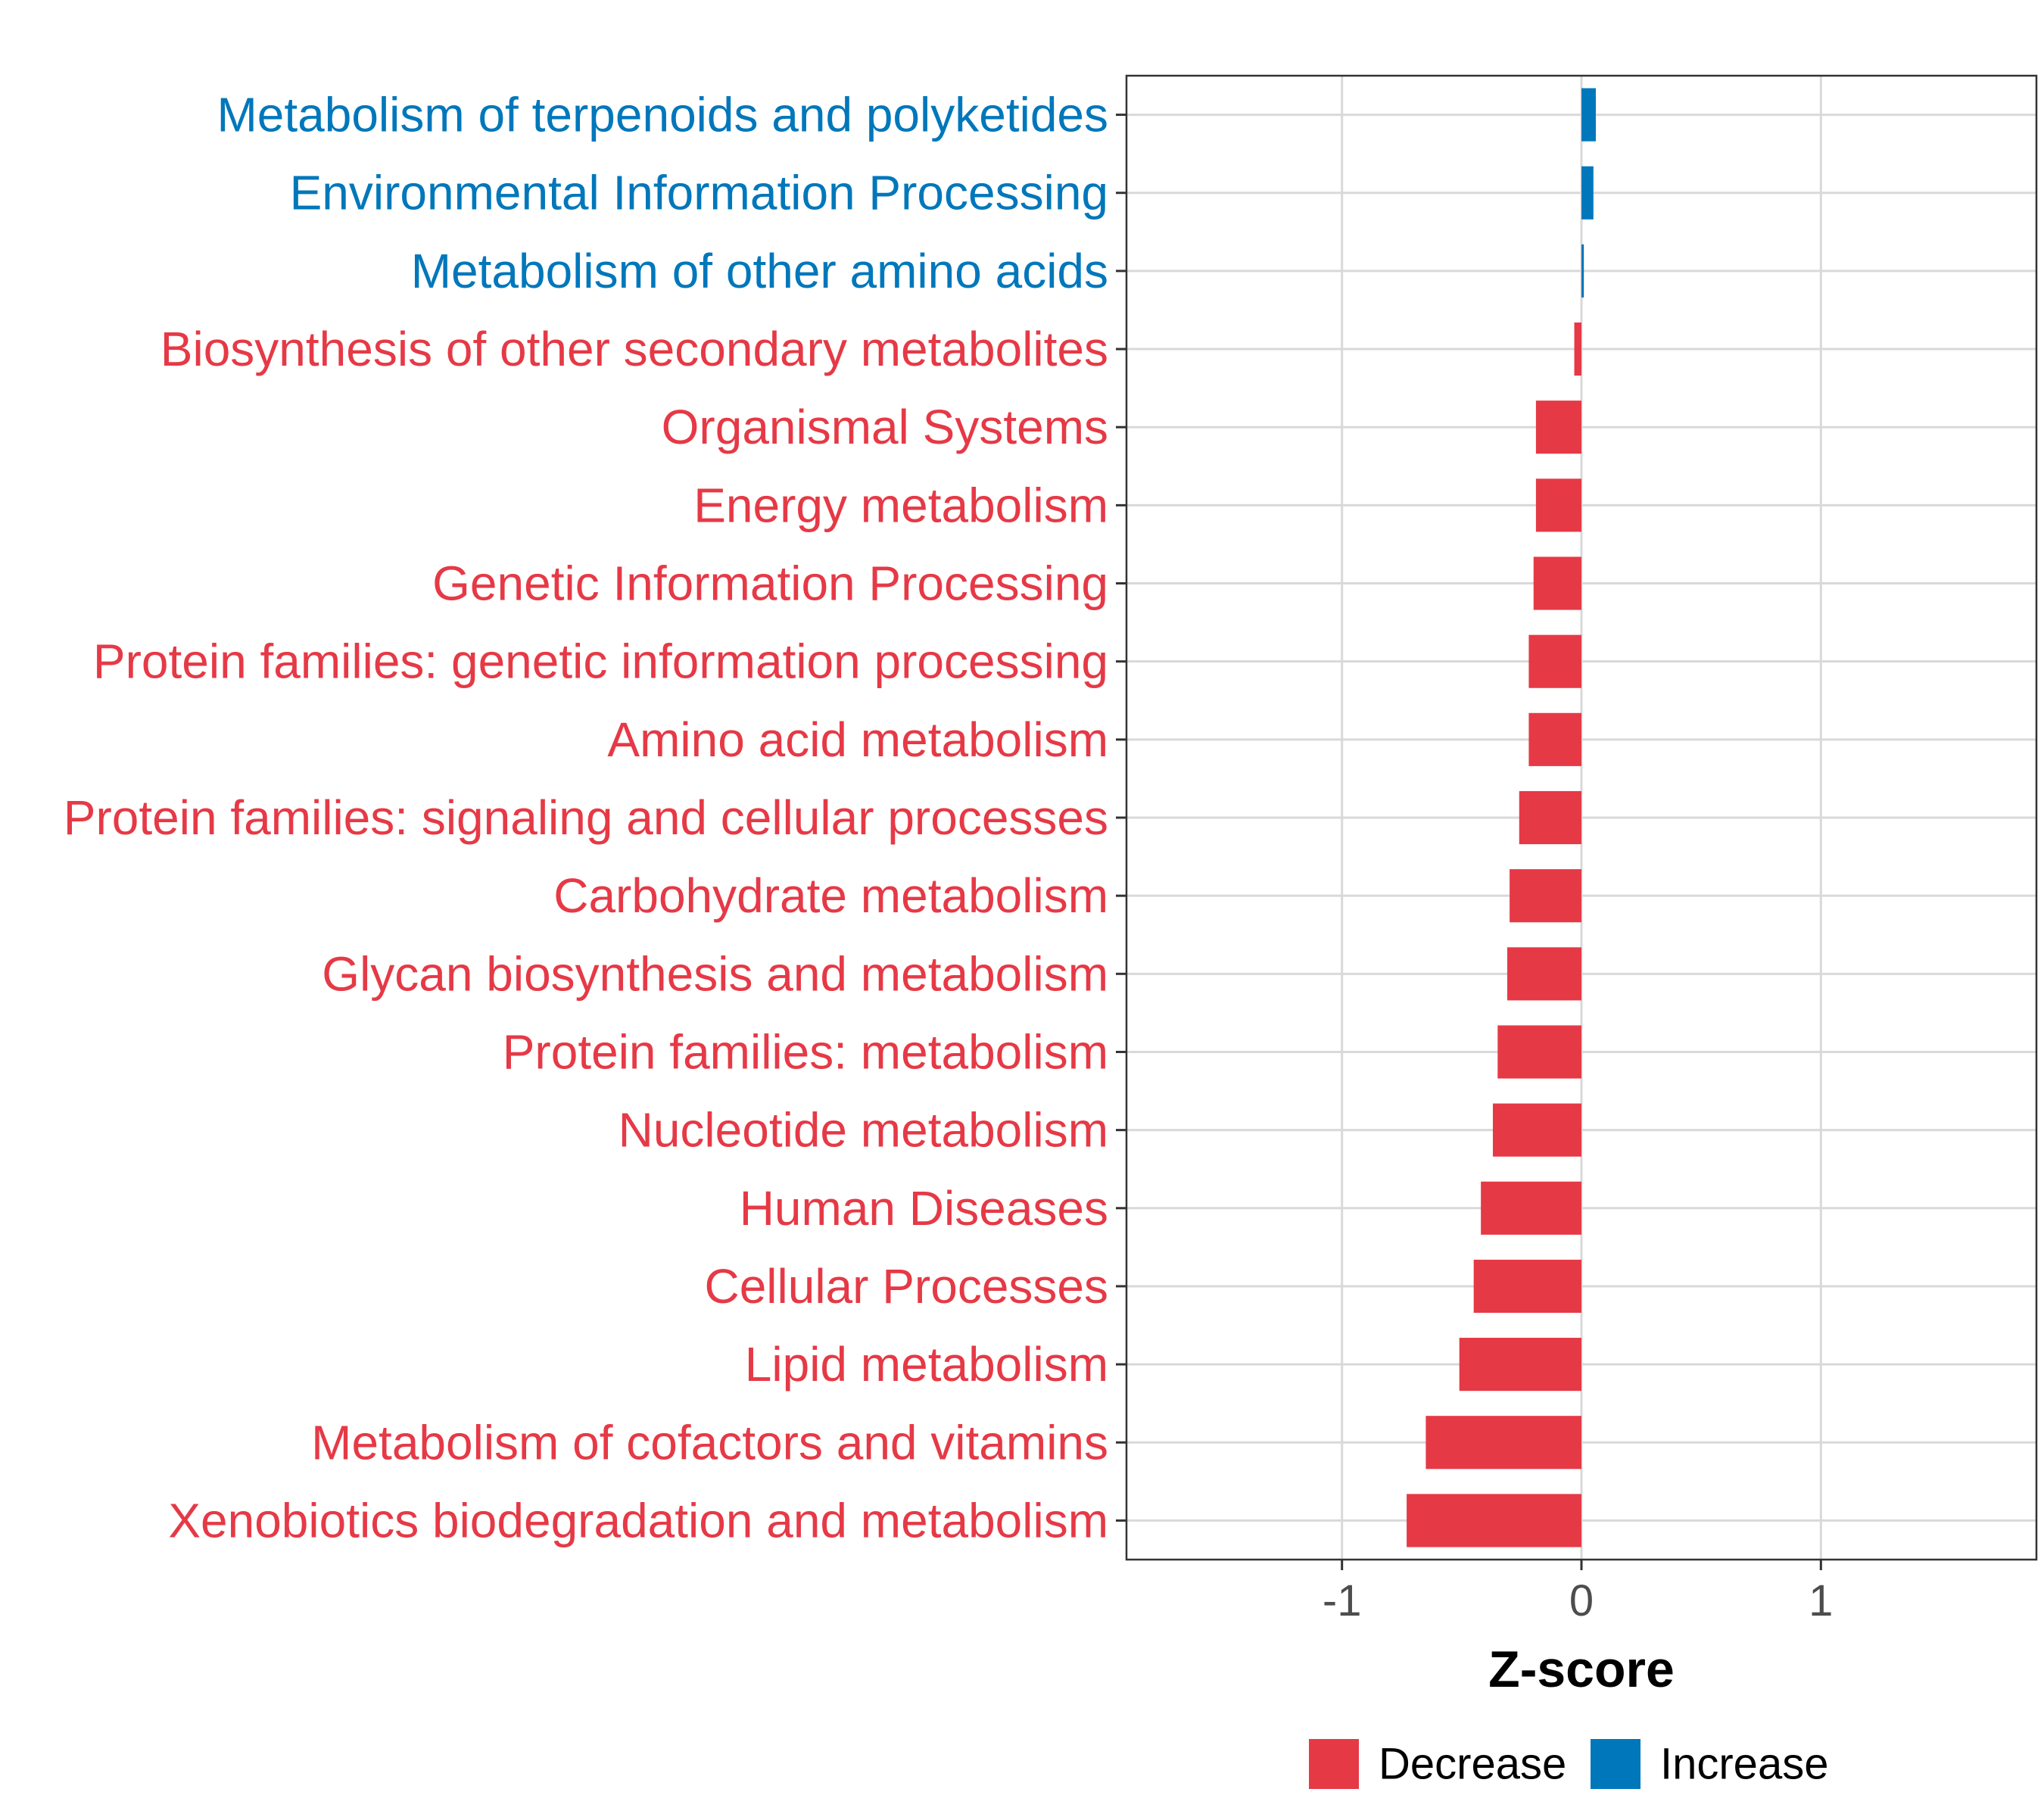 Image resolution: width=2044 pixels, height=1817 pixels. What do you see at coordinates (1334, 1764) in the screenshot?
I see `legend-swatch-decrease` at bounding box center [1334, 1764].